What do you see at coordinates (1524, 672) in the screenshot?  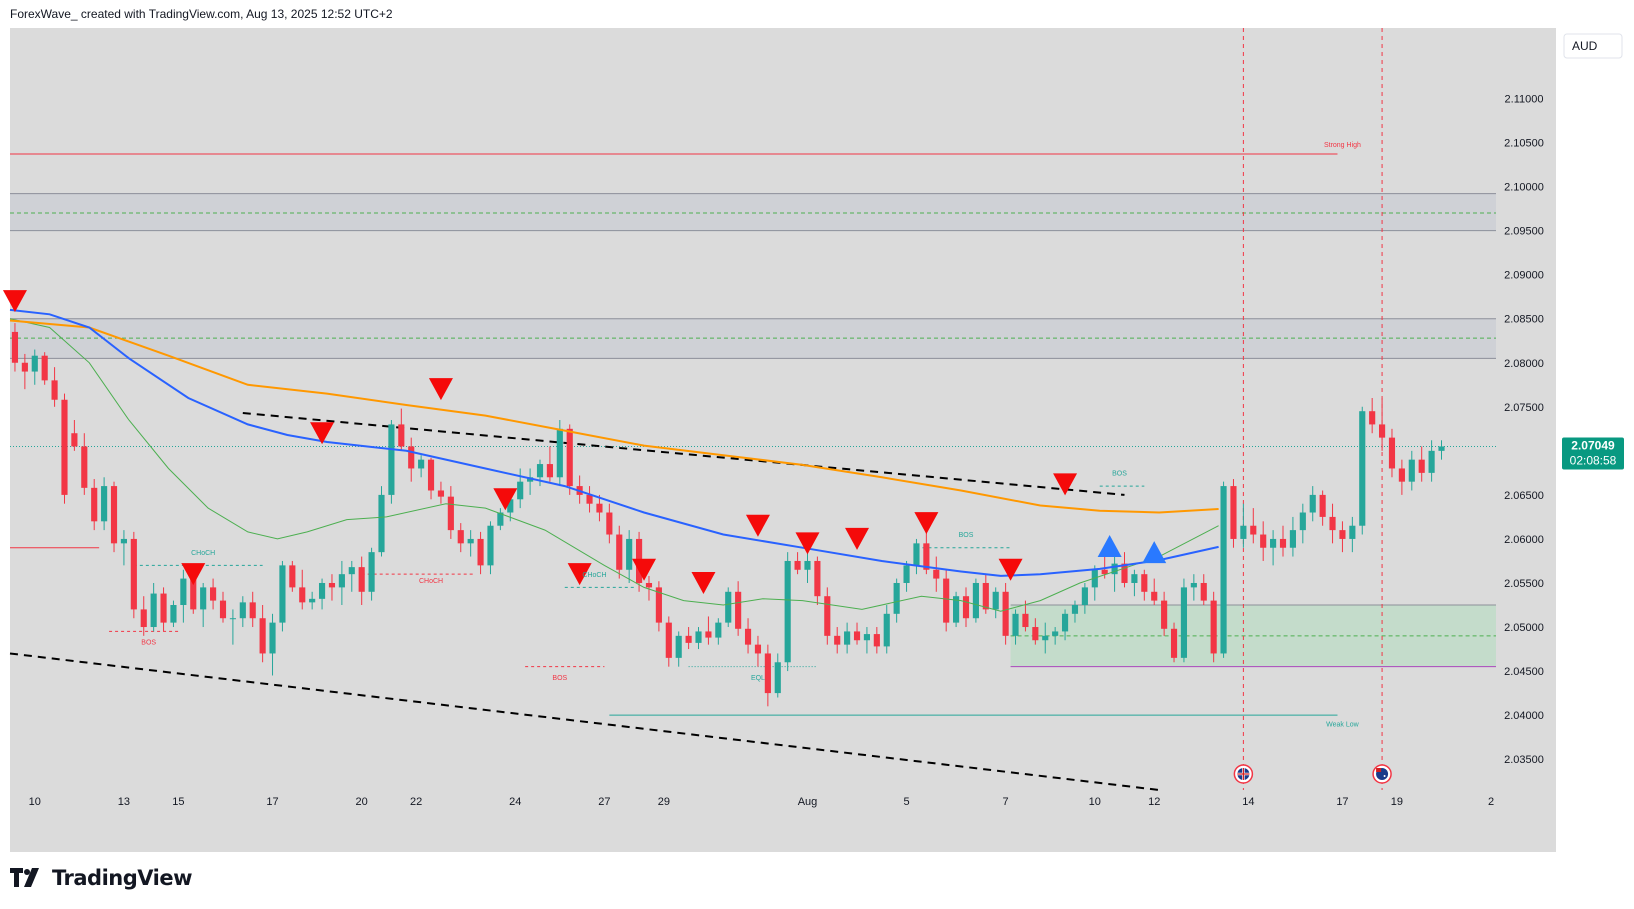 I see `price-tick-label-13: 2.04500` at bounding box center [1524, 672].